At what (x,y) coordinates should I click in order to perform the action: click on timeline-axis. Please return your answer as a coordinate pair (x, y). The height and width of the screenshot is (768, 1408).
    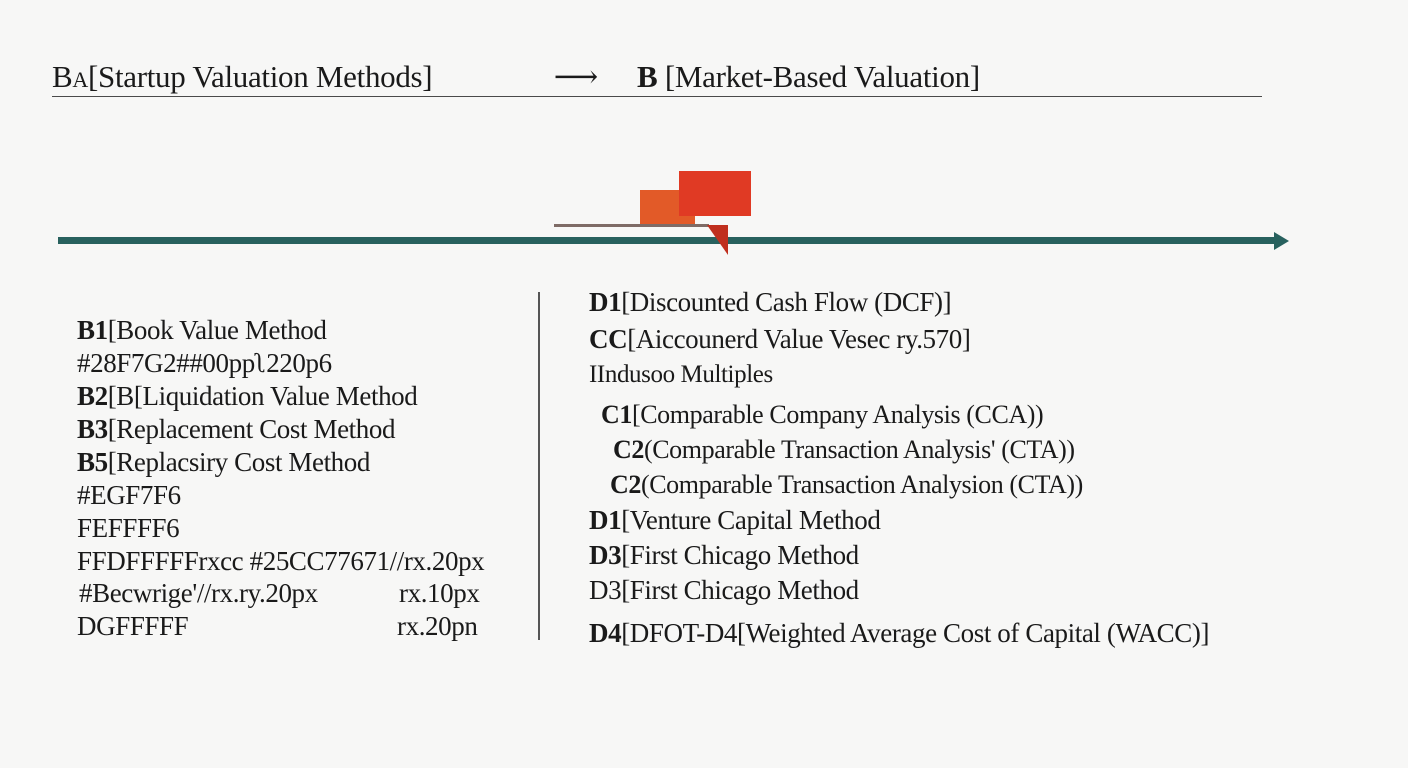
    Looking at the image, I should click on (667, 240).